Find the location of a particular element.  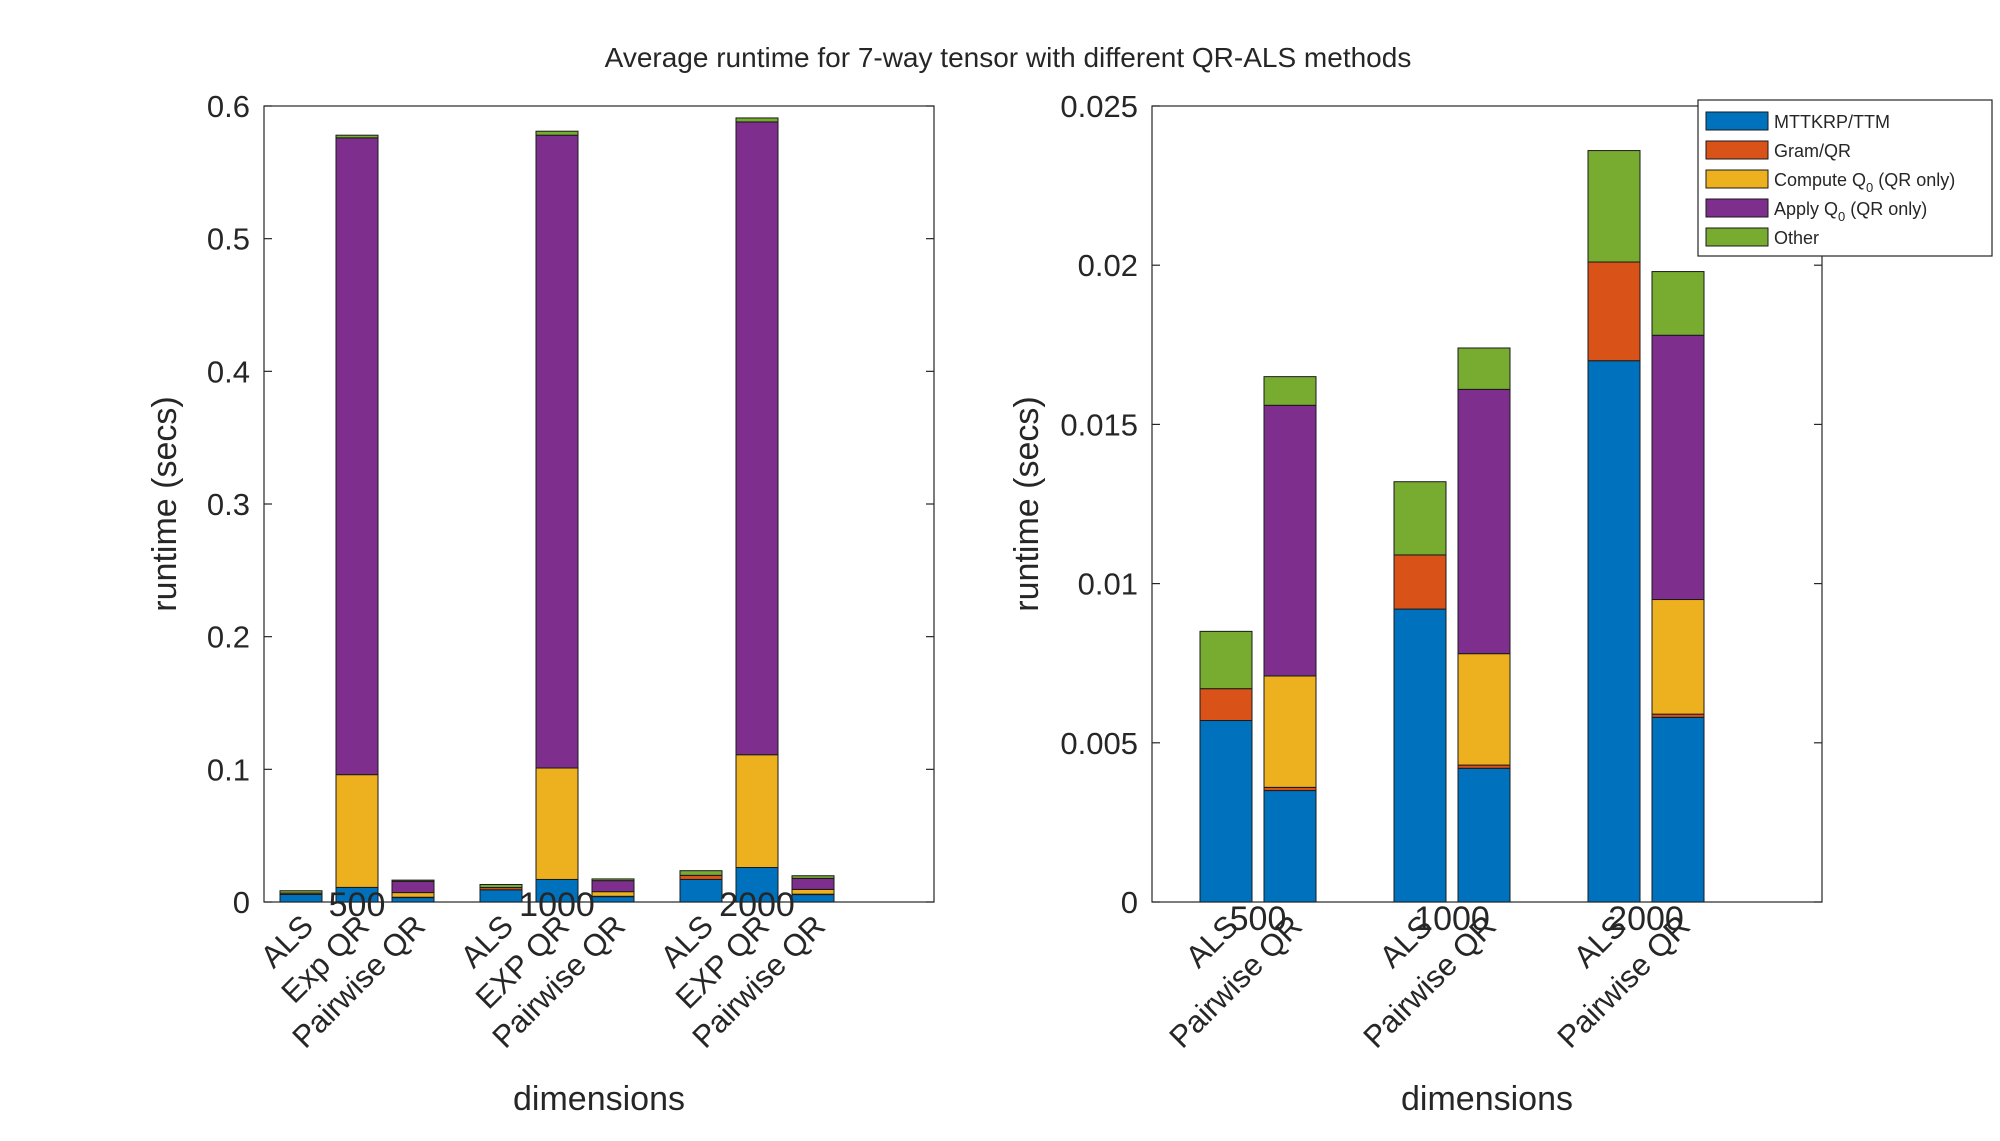

y-tick-label: 0.005 is located at coordinates (1099, 743).